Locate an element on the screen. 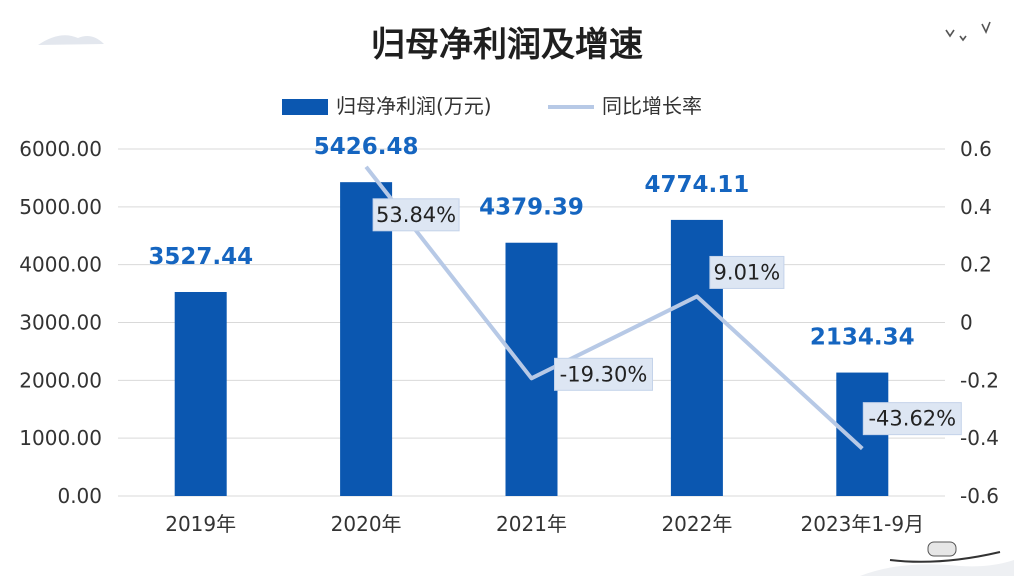 This screenshot has height=576, width=1014. growth-label: -43.62% is located at coordinates (912, 419).